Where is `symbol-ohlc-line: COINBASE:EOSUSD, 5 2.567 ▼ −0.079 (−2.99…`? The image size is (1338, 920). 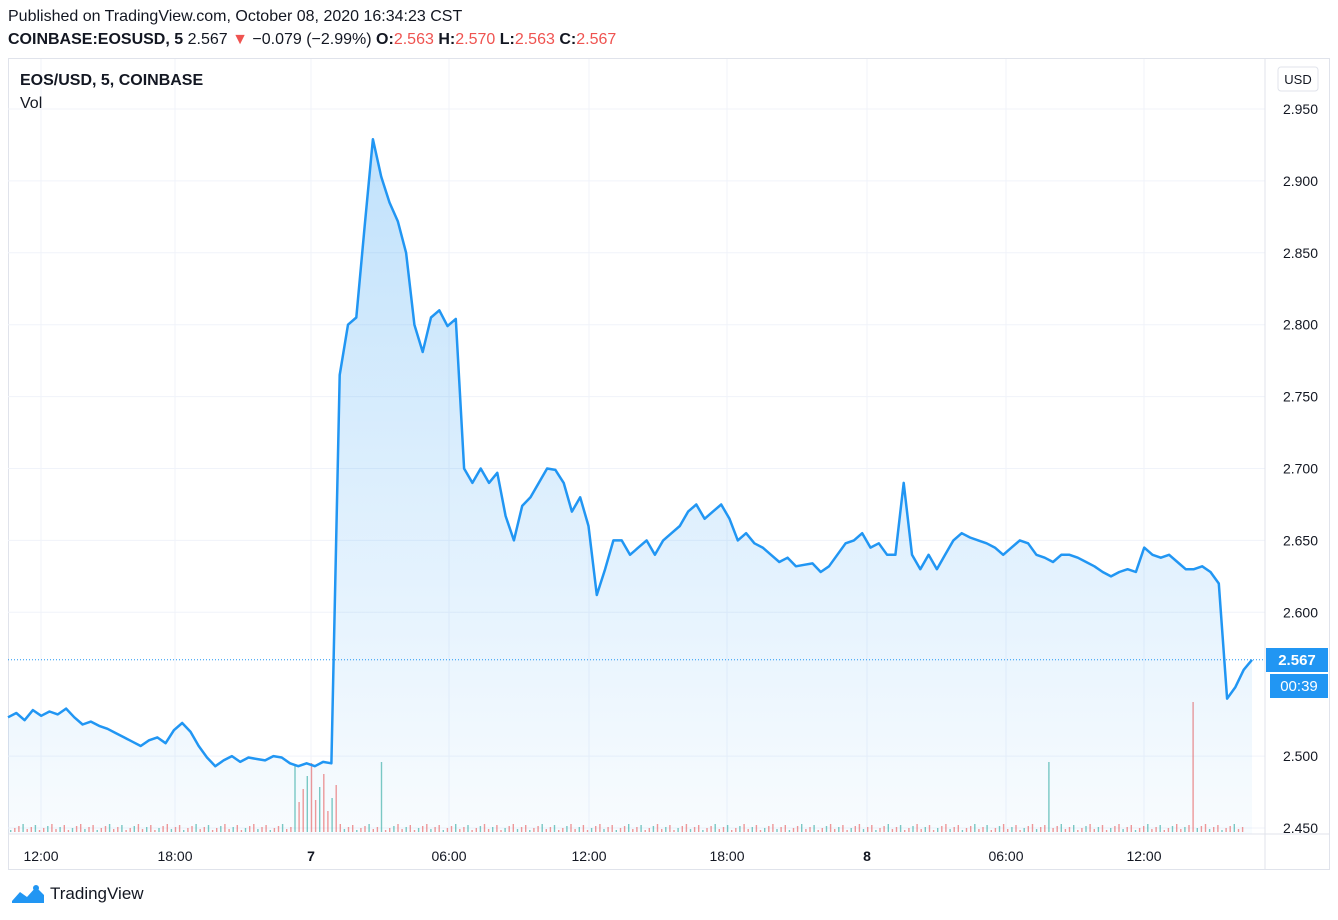 symbol-ohlc-line: COINBASE:EOSUSD, 5 2.567 ▼ −0.079 (−2.99… is located at coordinates (312, 40).